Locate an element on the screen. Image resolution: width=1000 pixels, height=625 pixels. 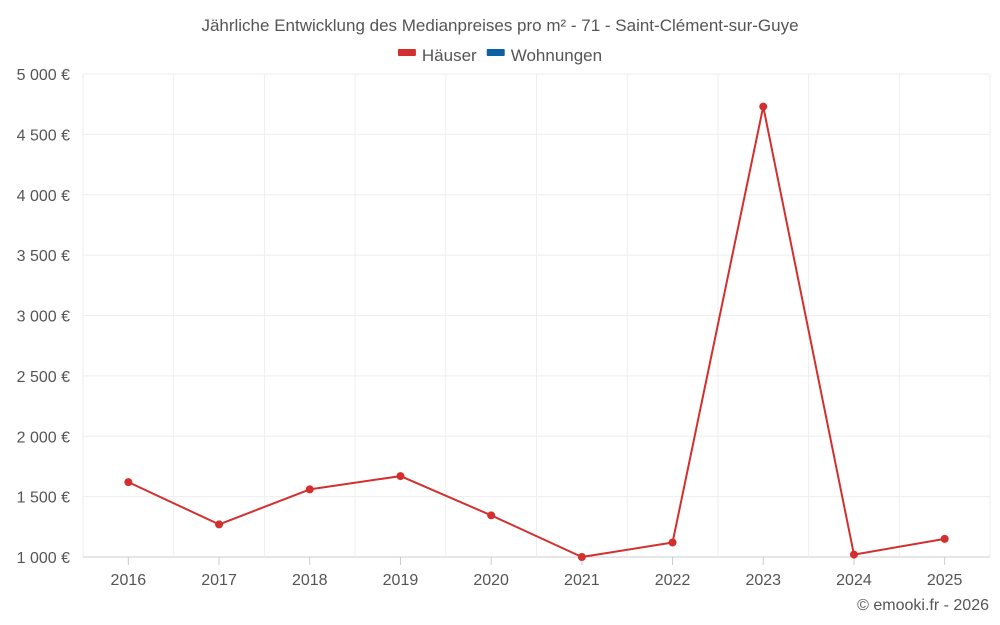
y-tick-label: 3 000 € is located at coordinates (43, 317).